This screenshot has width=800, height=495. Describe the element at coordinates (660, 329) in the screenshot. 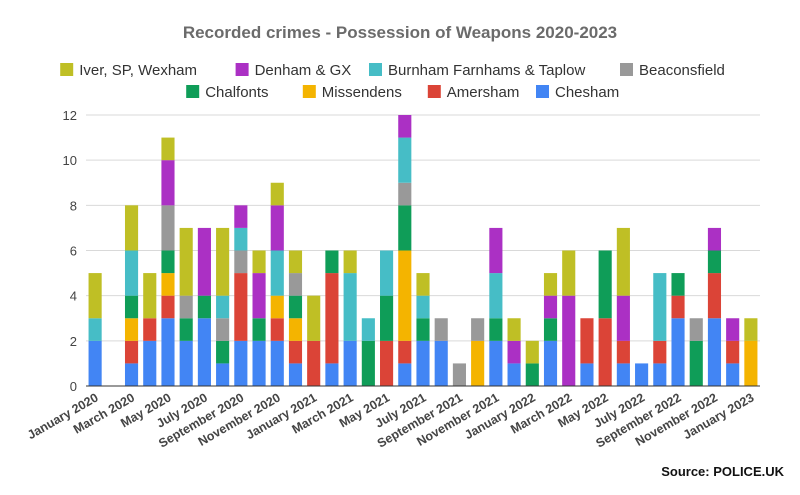

I see `bar-stack-august-2022` at that location.